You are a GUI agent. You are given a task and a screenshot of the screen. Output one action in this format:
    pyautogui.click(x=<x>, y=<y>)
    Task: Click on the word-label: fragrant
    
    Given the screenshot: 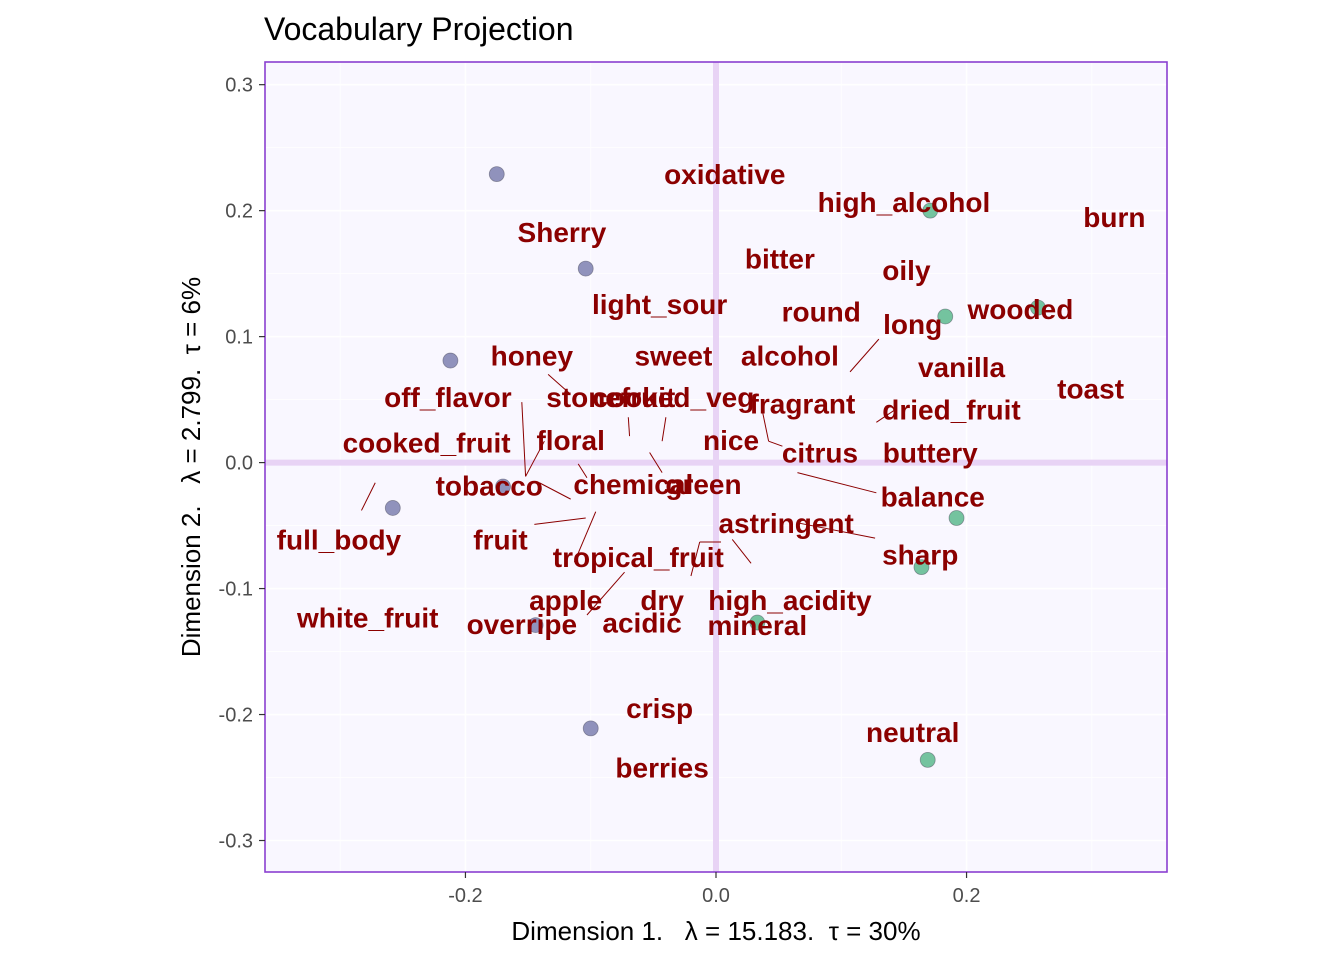 What is the action you would take?
    pyautogui.click(x=803, y=403)
    